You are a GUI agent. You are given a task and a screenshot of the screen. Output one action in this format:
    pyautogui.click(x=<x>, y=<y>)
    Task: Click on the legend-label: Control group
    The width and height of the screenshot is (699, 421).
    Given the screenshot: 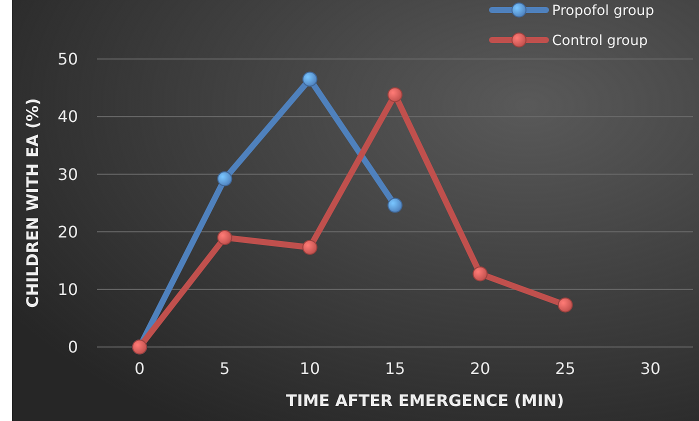 What is the action you would take?
    pyautogui.click(x=600, y=40)
    